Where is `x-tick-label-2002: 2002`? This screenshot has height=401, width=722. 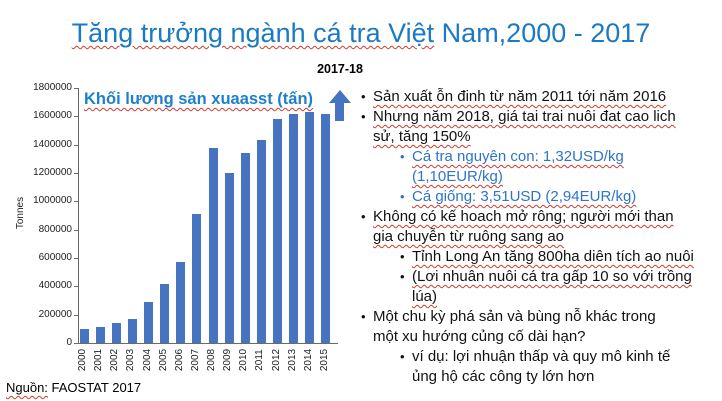 x-tick-label-2002: 2002 is located at coordinates (115, 360).